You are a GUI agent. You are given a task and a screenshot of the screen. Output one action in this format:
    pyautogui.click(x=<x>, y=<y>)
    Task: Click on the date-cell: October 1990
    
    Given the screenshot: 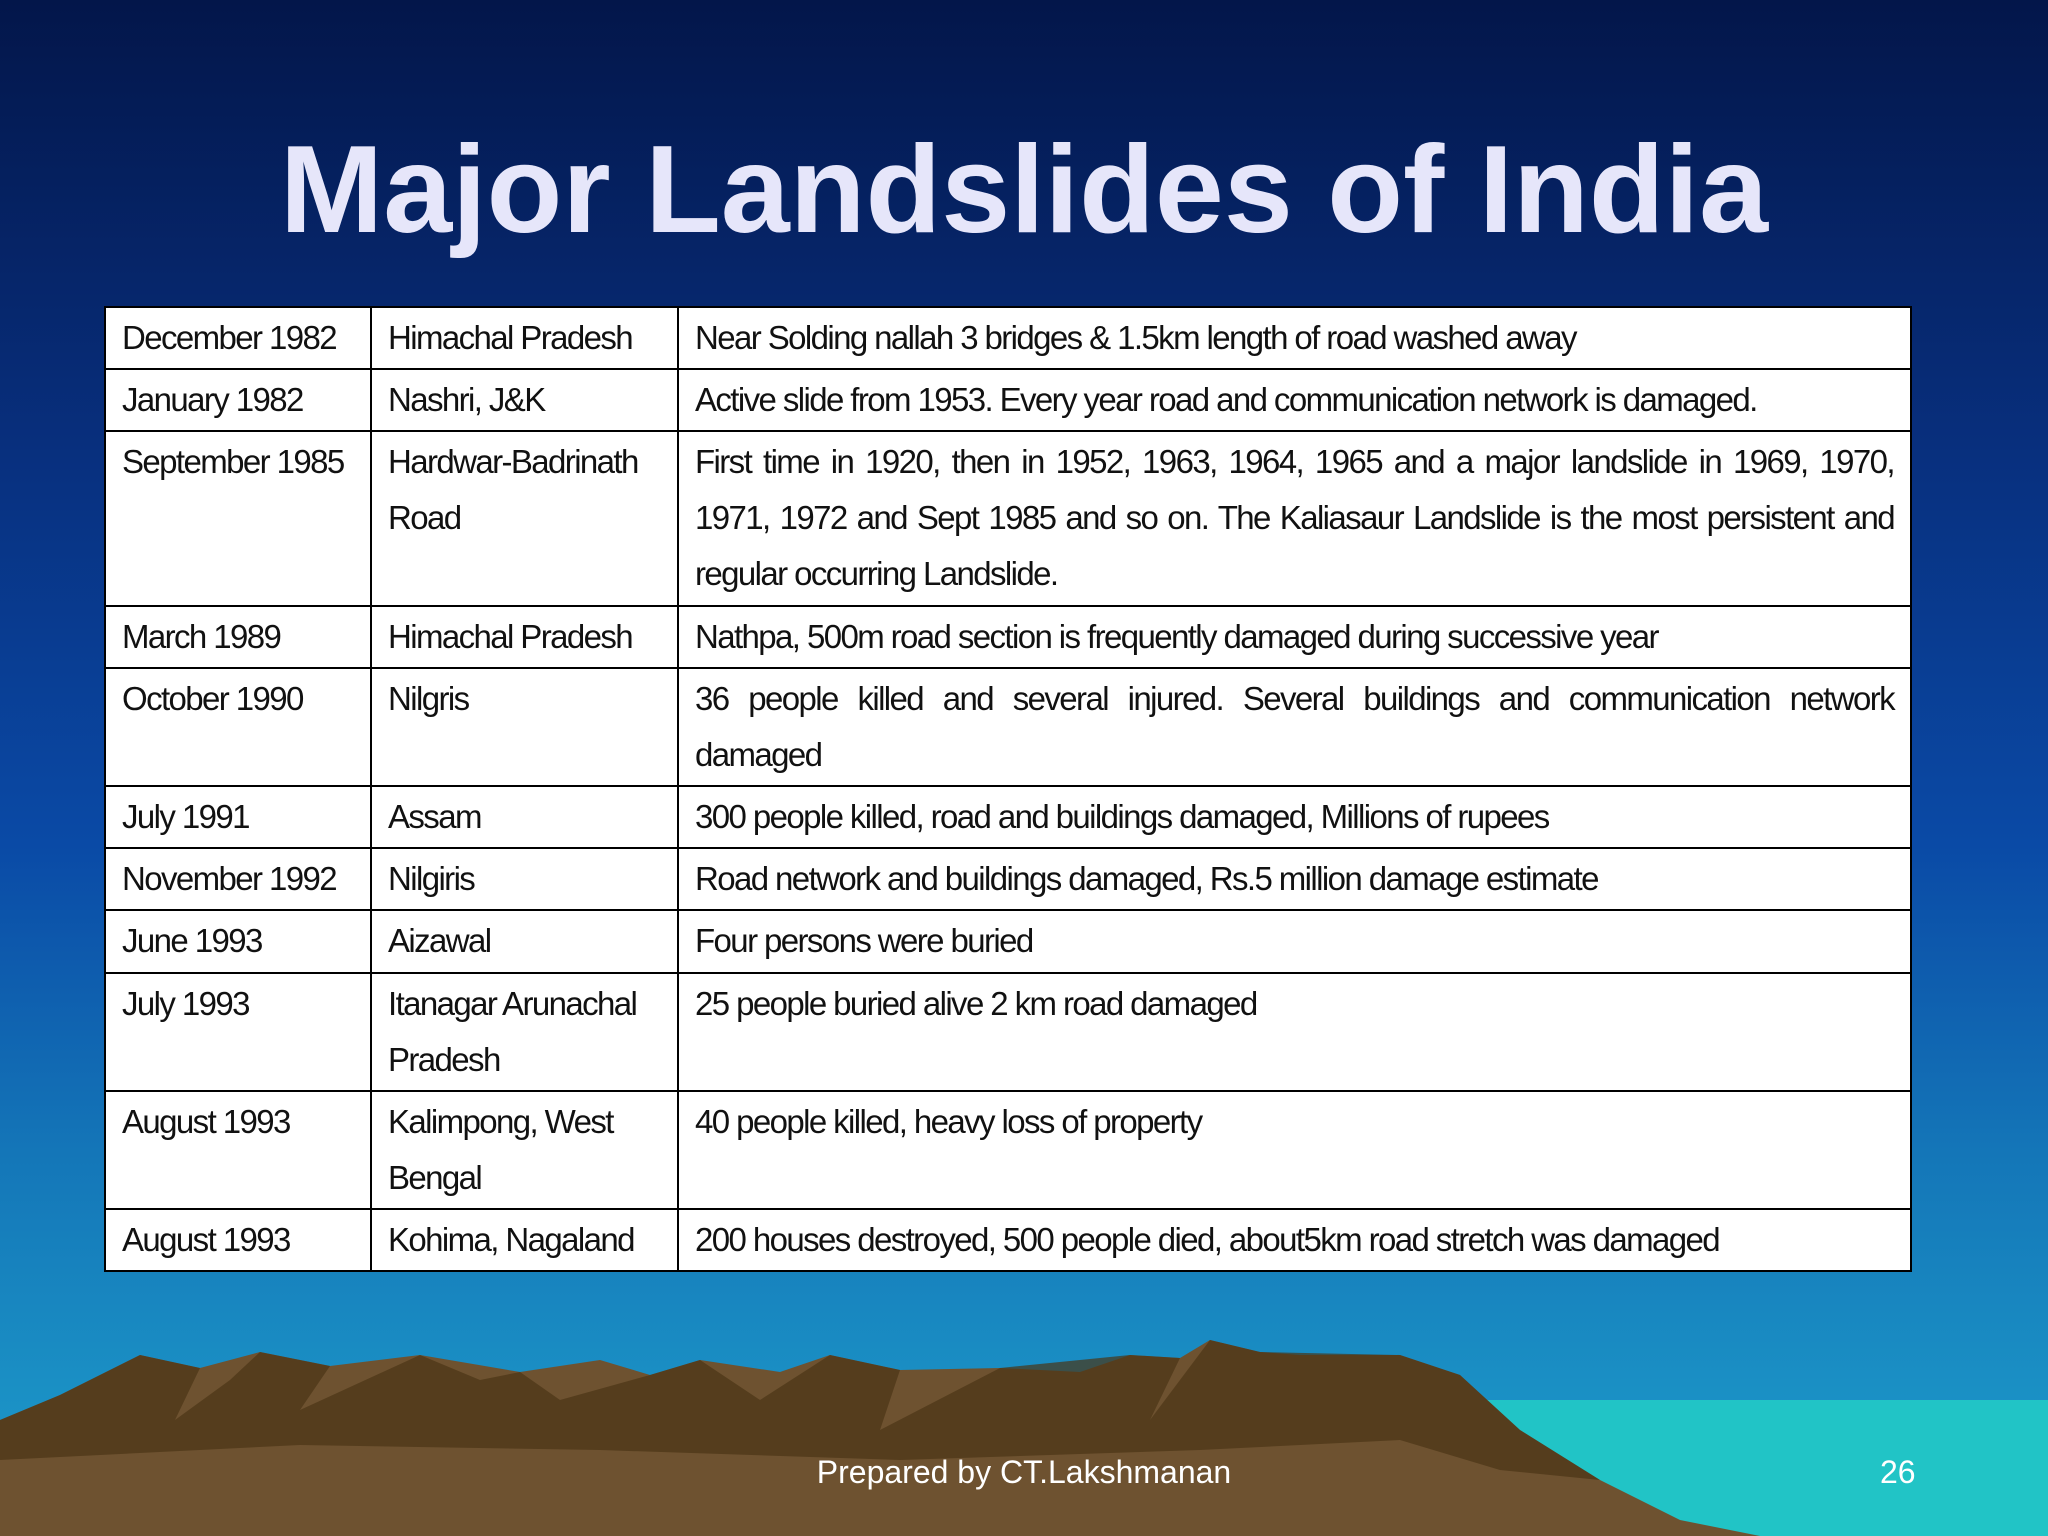 What is the action you would take?
    pyautogui.click(x=238, y=727)
    